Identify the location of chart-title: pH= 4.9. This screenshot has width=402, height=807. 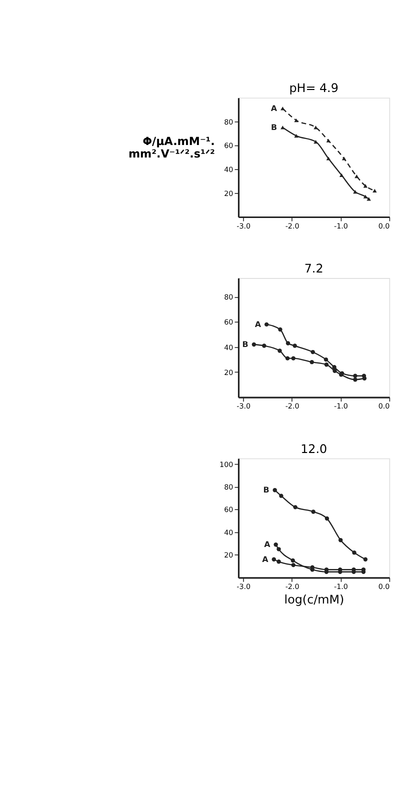
(313, 88).